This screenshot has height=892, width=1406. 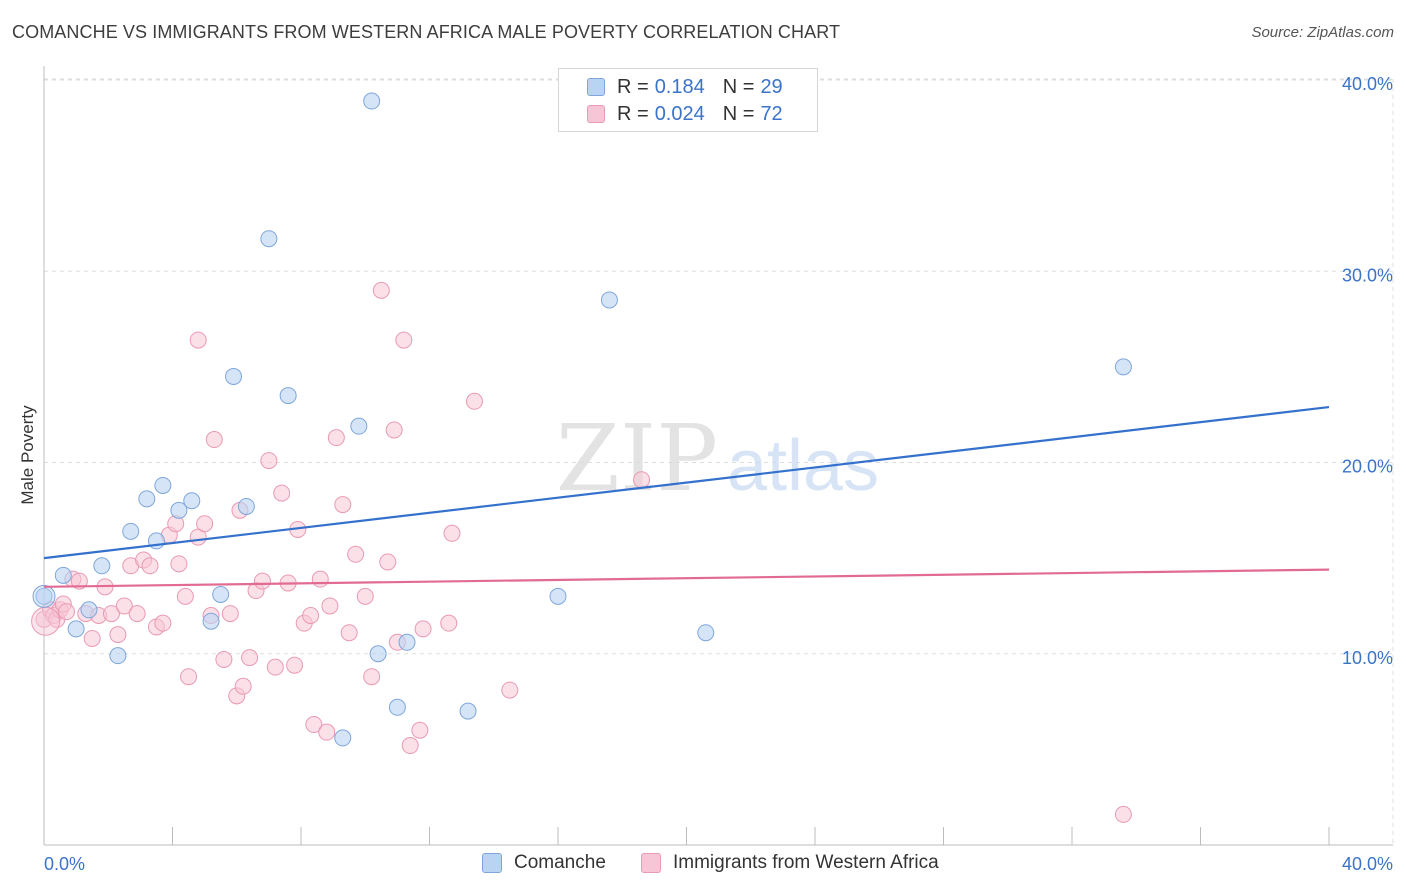 What do you see at coordinates (806, 862) in the screenshot?
I see `legend-label-western-africa: Immigrants from Western Africa` at bounding box center [806, 862].